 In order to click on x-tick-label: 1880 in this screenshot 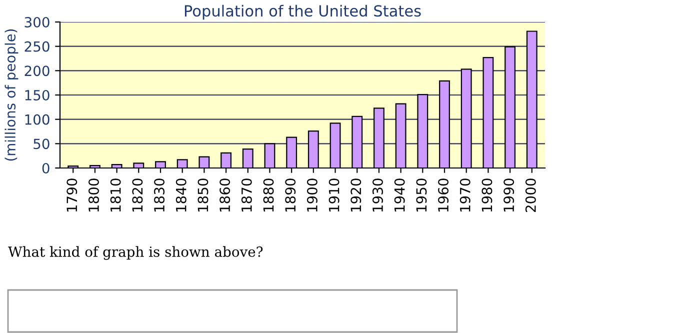, I will do `click(268, 195)`.